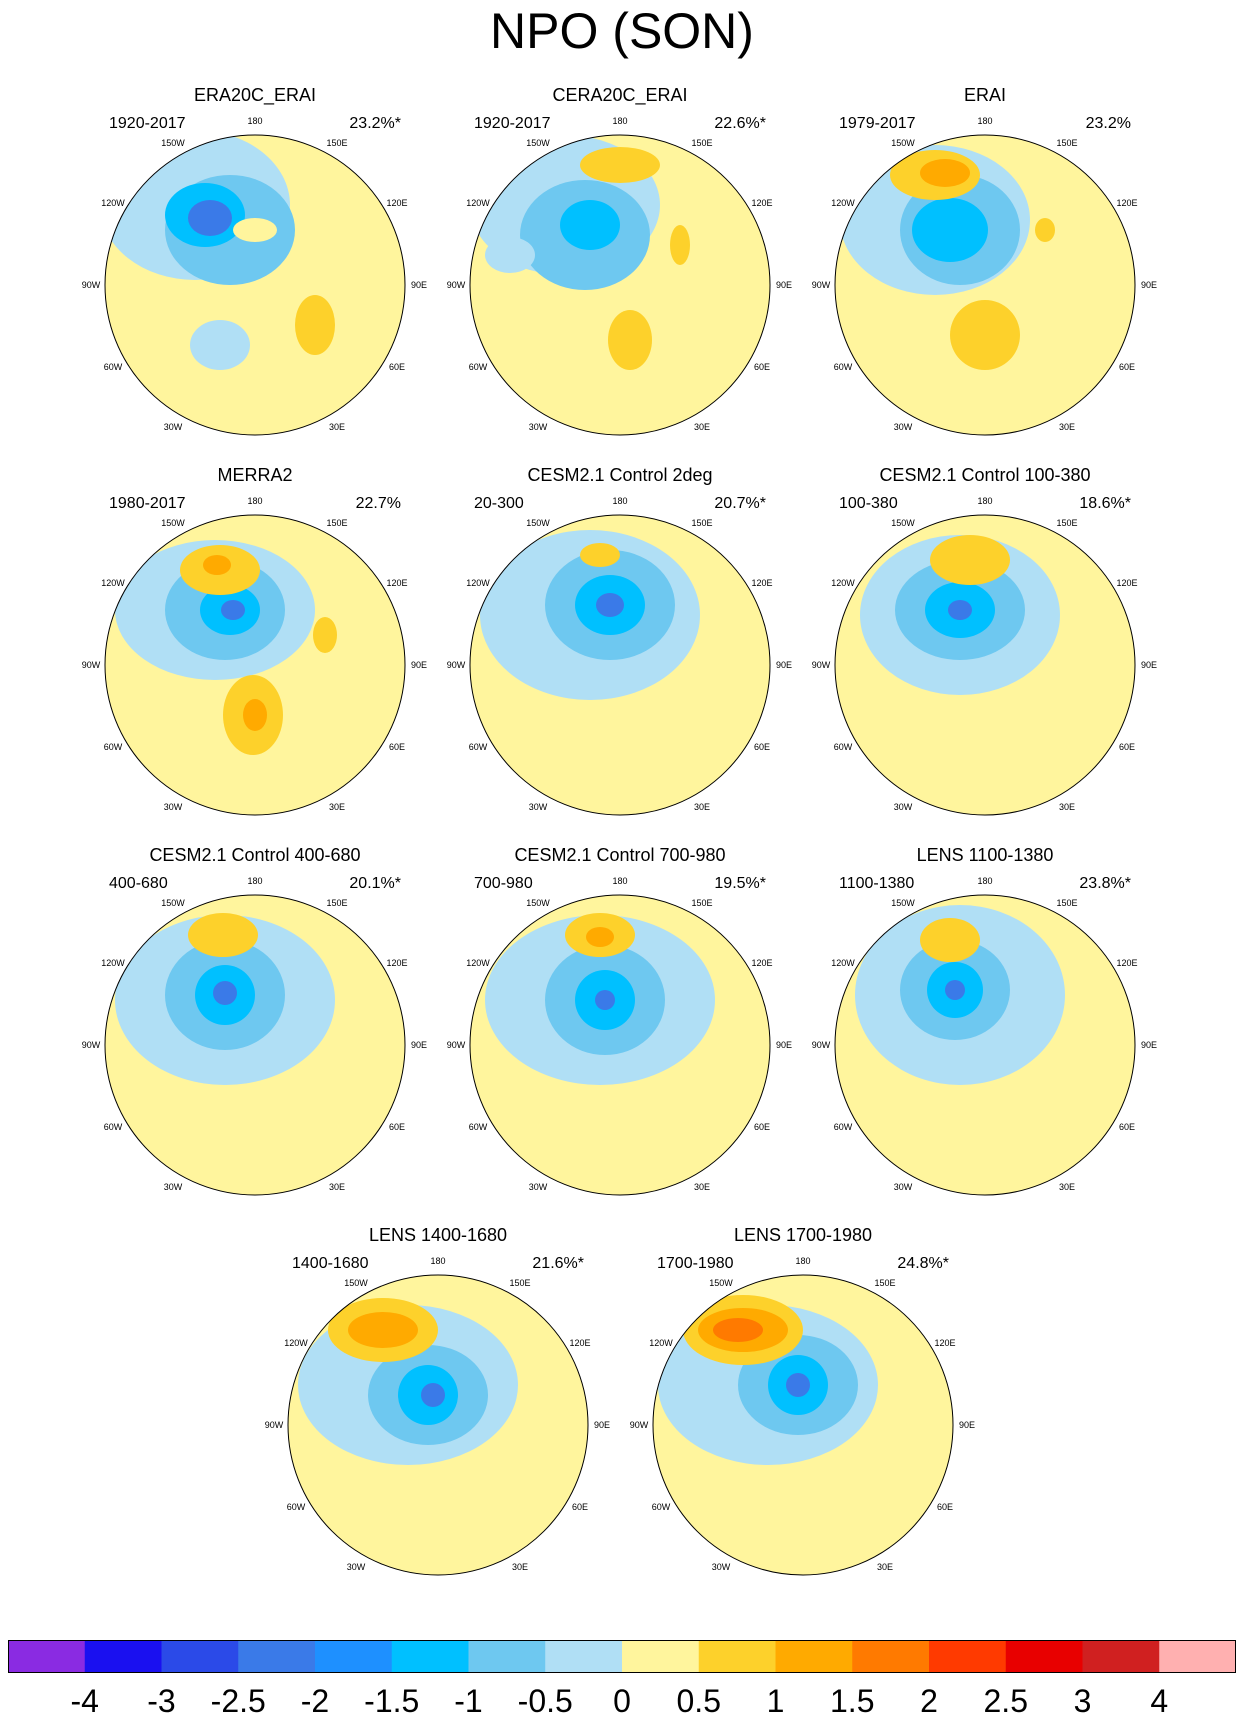  What do you see at coordinates (1108, 123) in the screenshot?
I see `panel-variance-explained: 23.2%` at bounding box center [1108, 123].